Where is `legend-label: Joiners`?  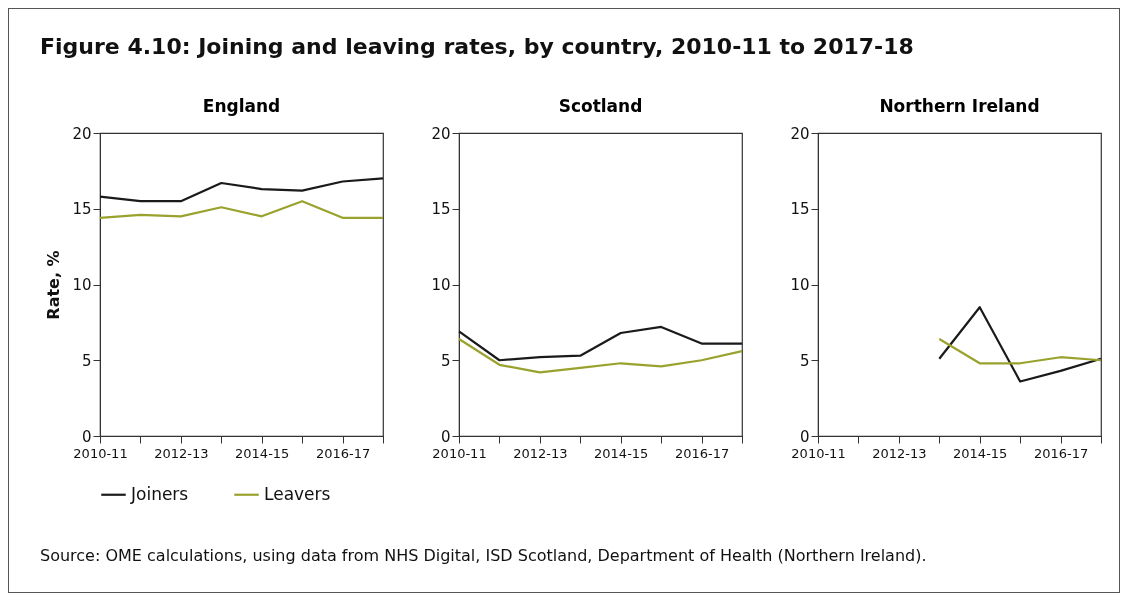 legend-label: Joiners is located at coordinates (159, 493).